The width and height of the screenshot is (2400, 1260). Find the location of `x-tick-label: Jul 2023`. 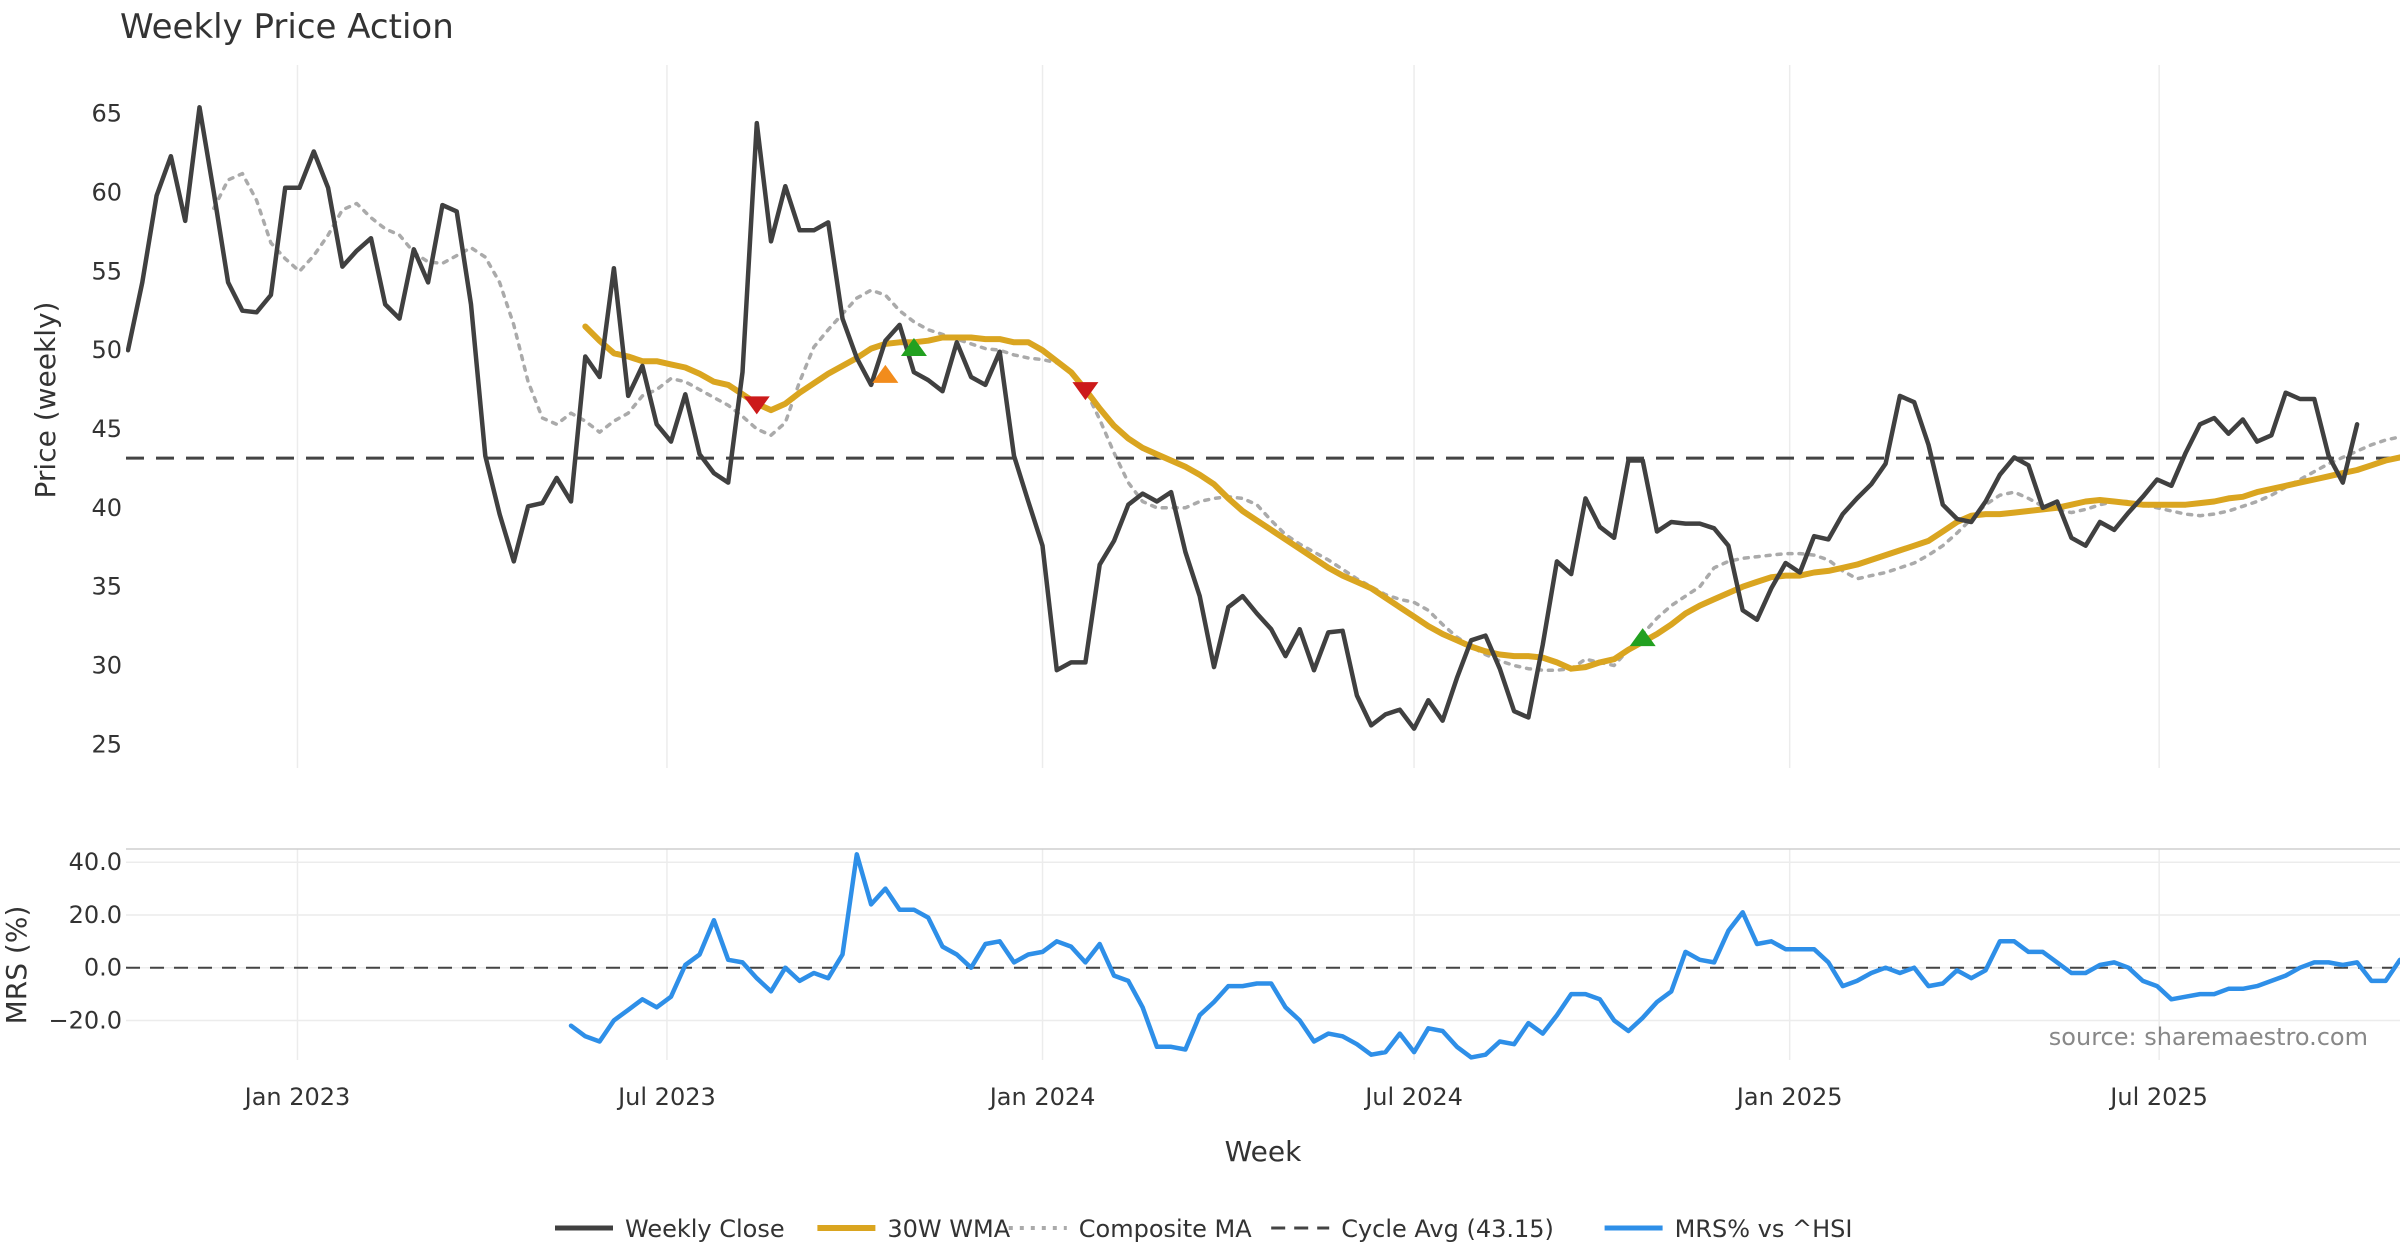

x-tick-label: Jul 2023 is located at coordinates (666, 1097).